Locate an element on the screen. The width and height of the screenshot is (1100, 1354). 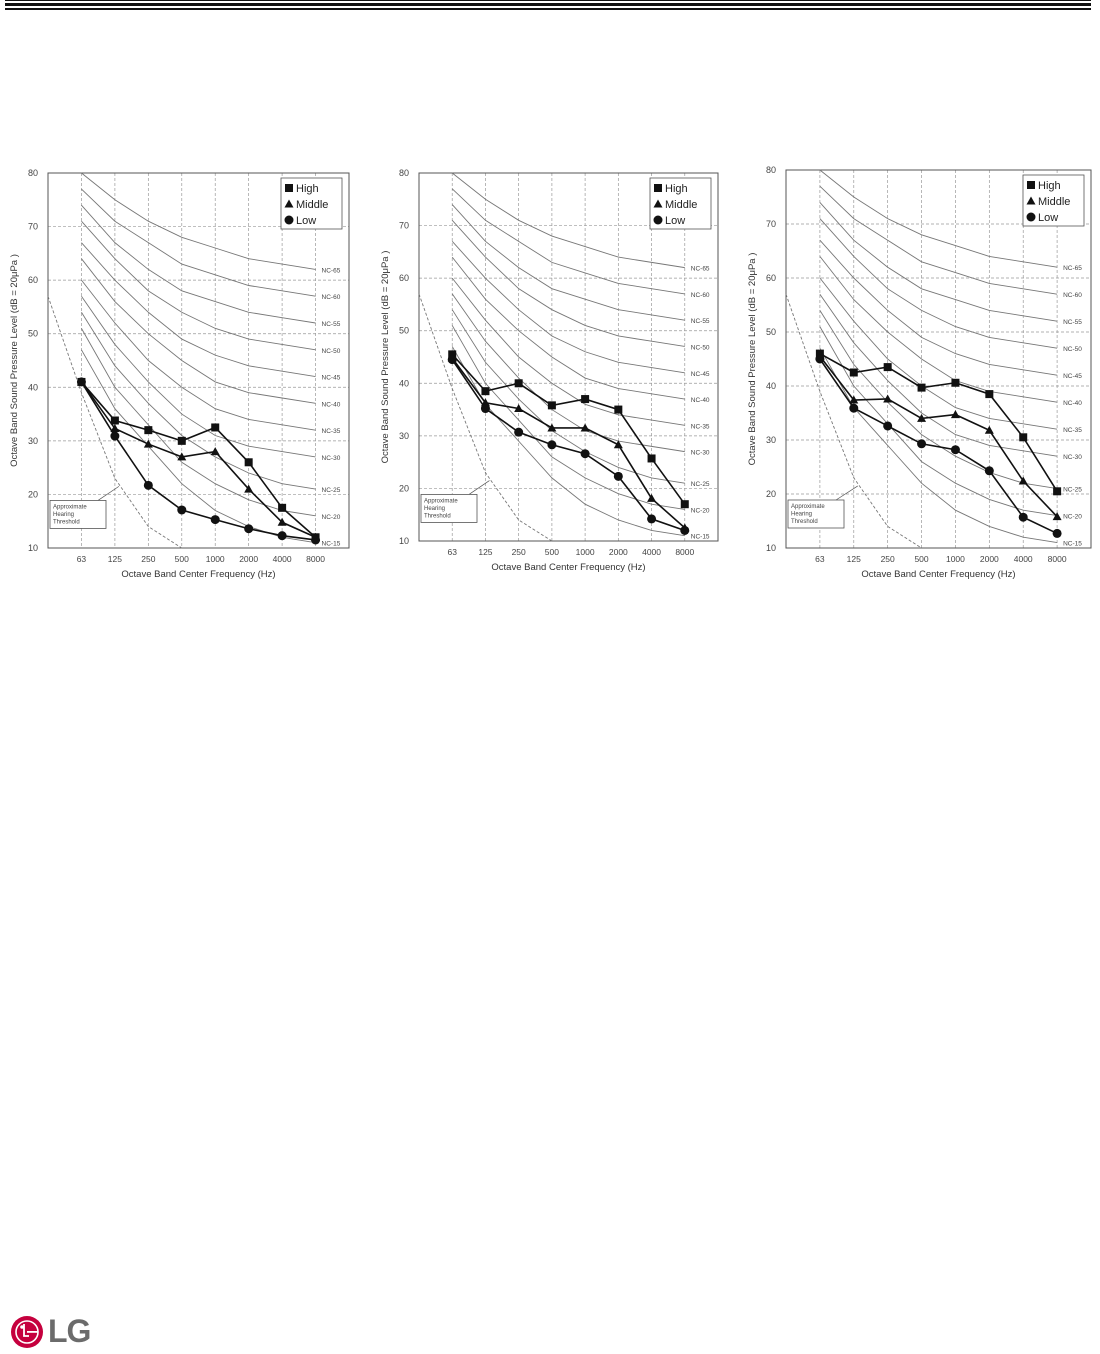
lg-face-icon is located at coordinates (27, 1331).